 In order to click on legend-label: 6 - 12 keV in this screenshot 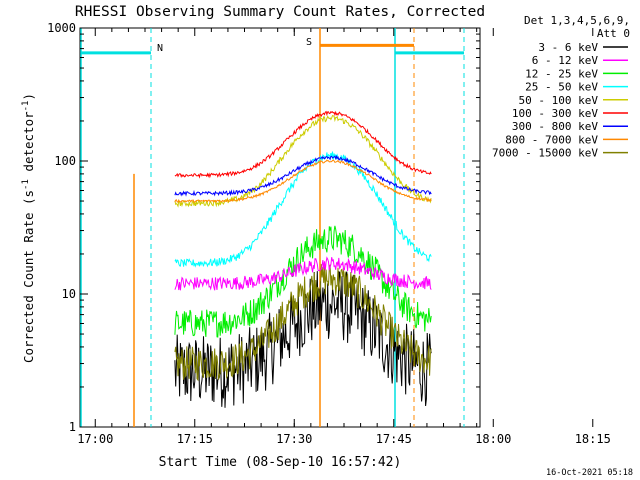, I will do `click(565, 60)`.